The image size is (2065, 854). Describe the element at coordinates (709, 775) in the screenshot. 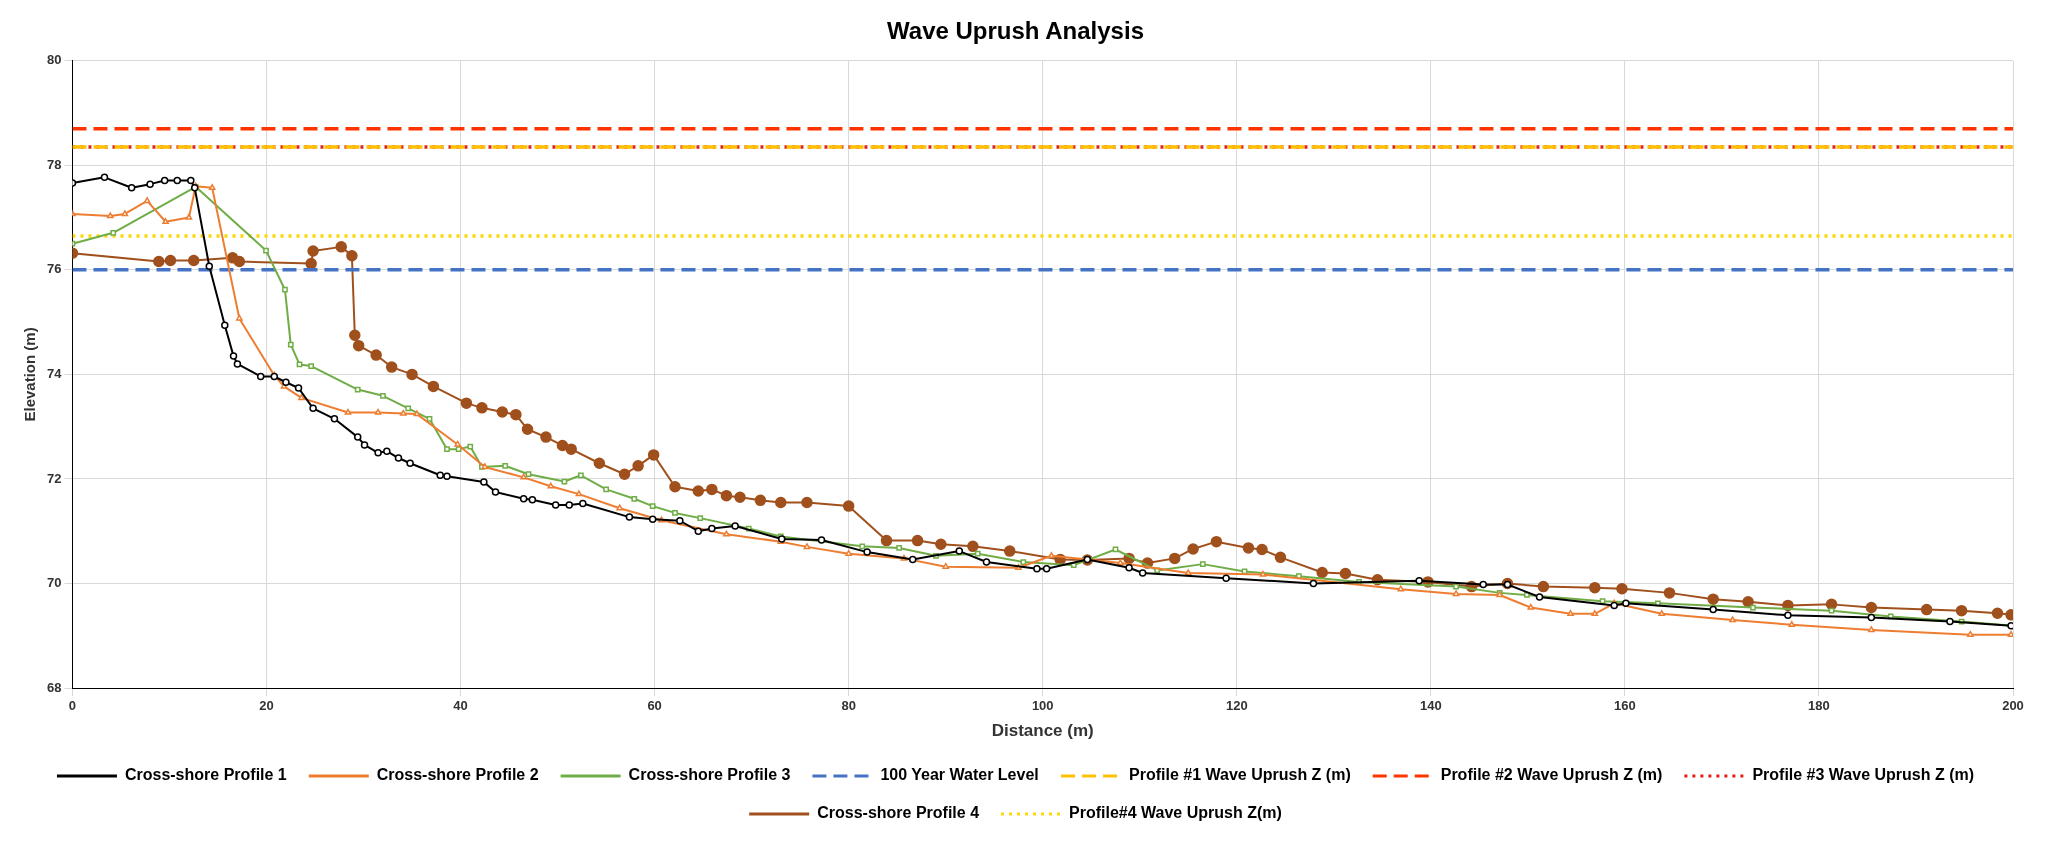

I see `legend-label: Cross-shore Profile 3` at that location.